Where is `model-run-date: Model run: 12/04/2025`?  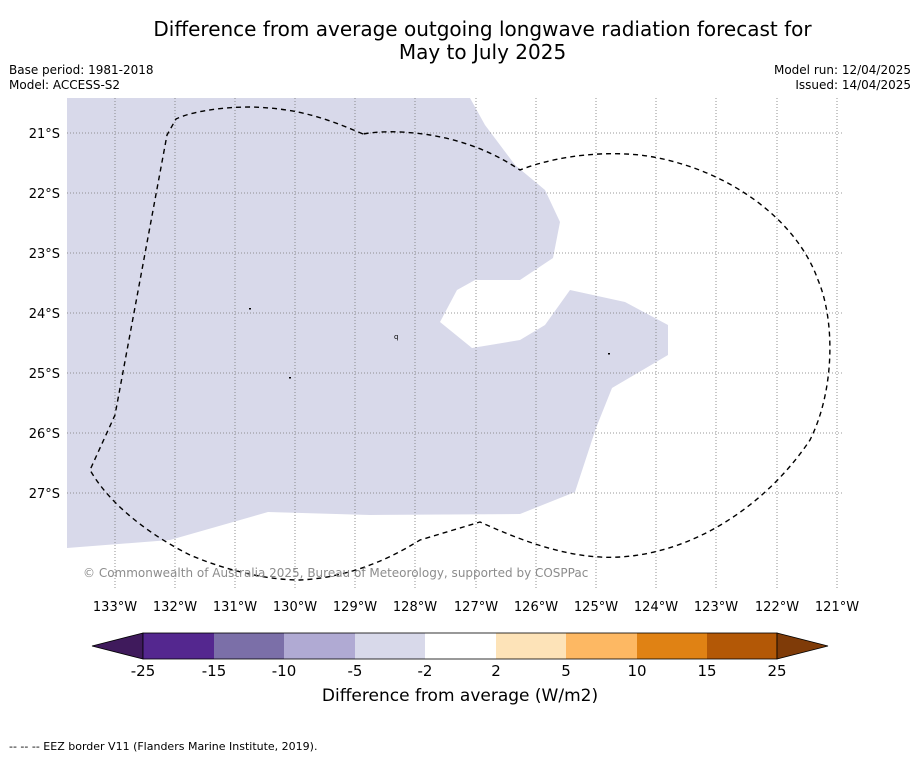 model-run-date: Model run: 12/04/2025 is located at coordinates (842, 70).